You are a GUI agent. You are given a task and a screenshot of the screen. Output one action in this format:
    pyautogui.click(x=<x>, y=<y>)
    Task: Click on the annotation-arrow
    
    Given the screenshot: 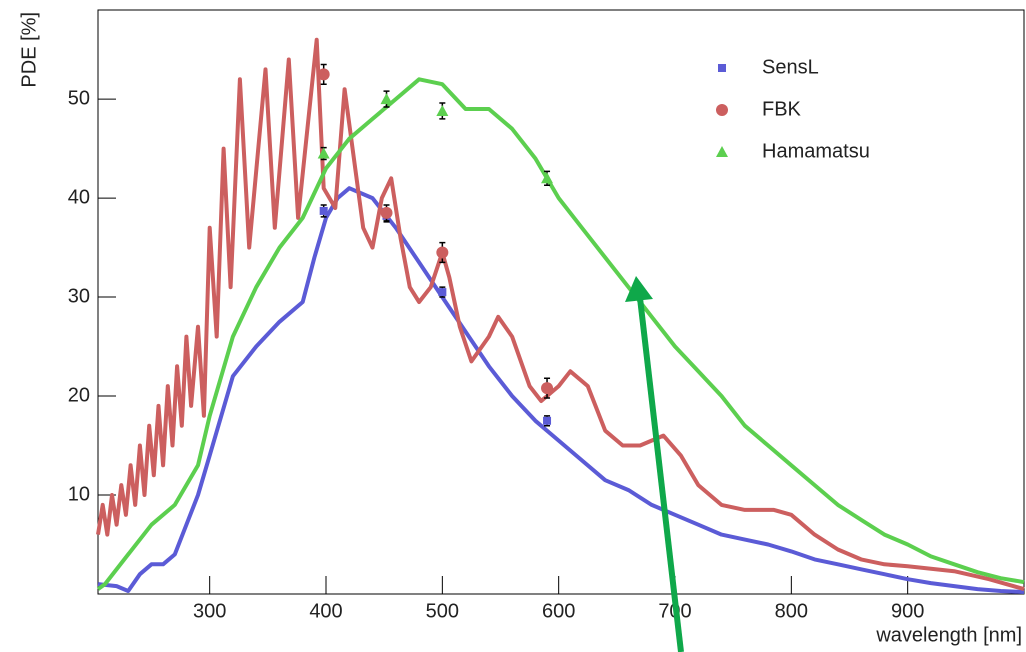 What is the action you would take?
    pyautogui.click(x=654, y=464)
    